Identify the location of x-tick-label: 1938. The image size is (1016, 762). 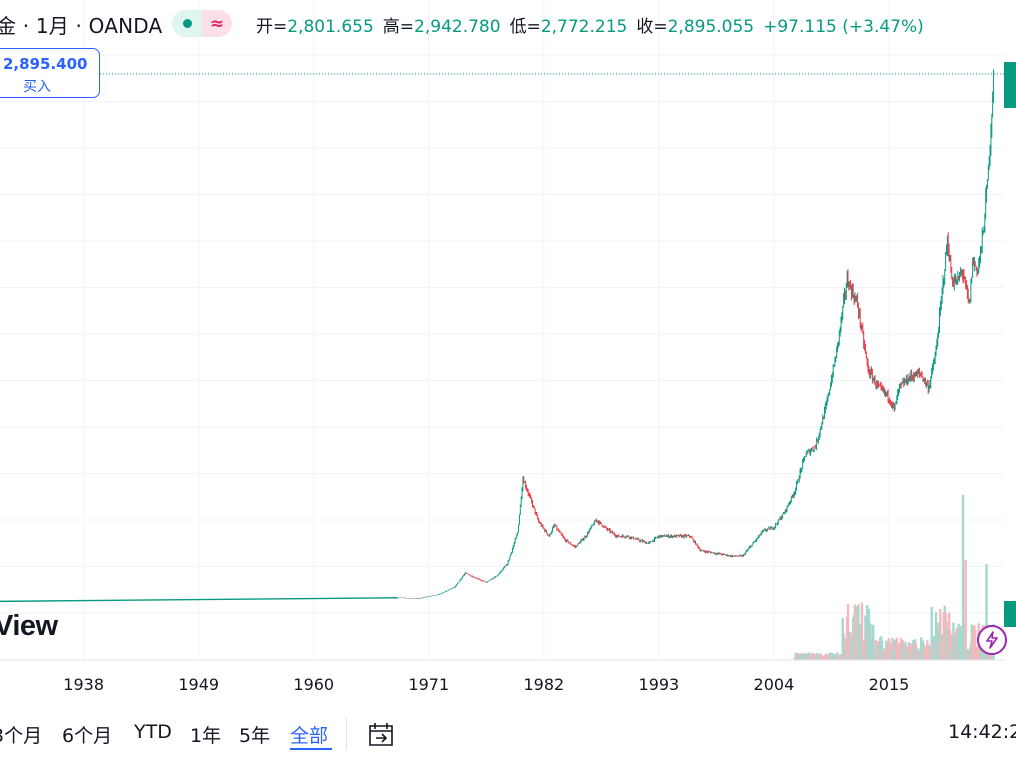
(83, 684).